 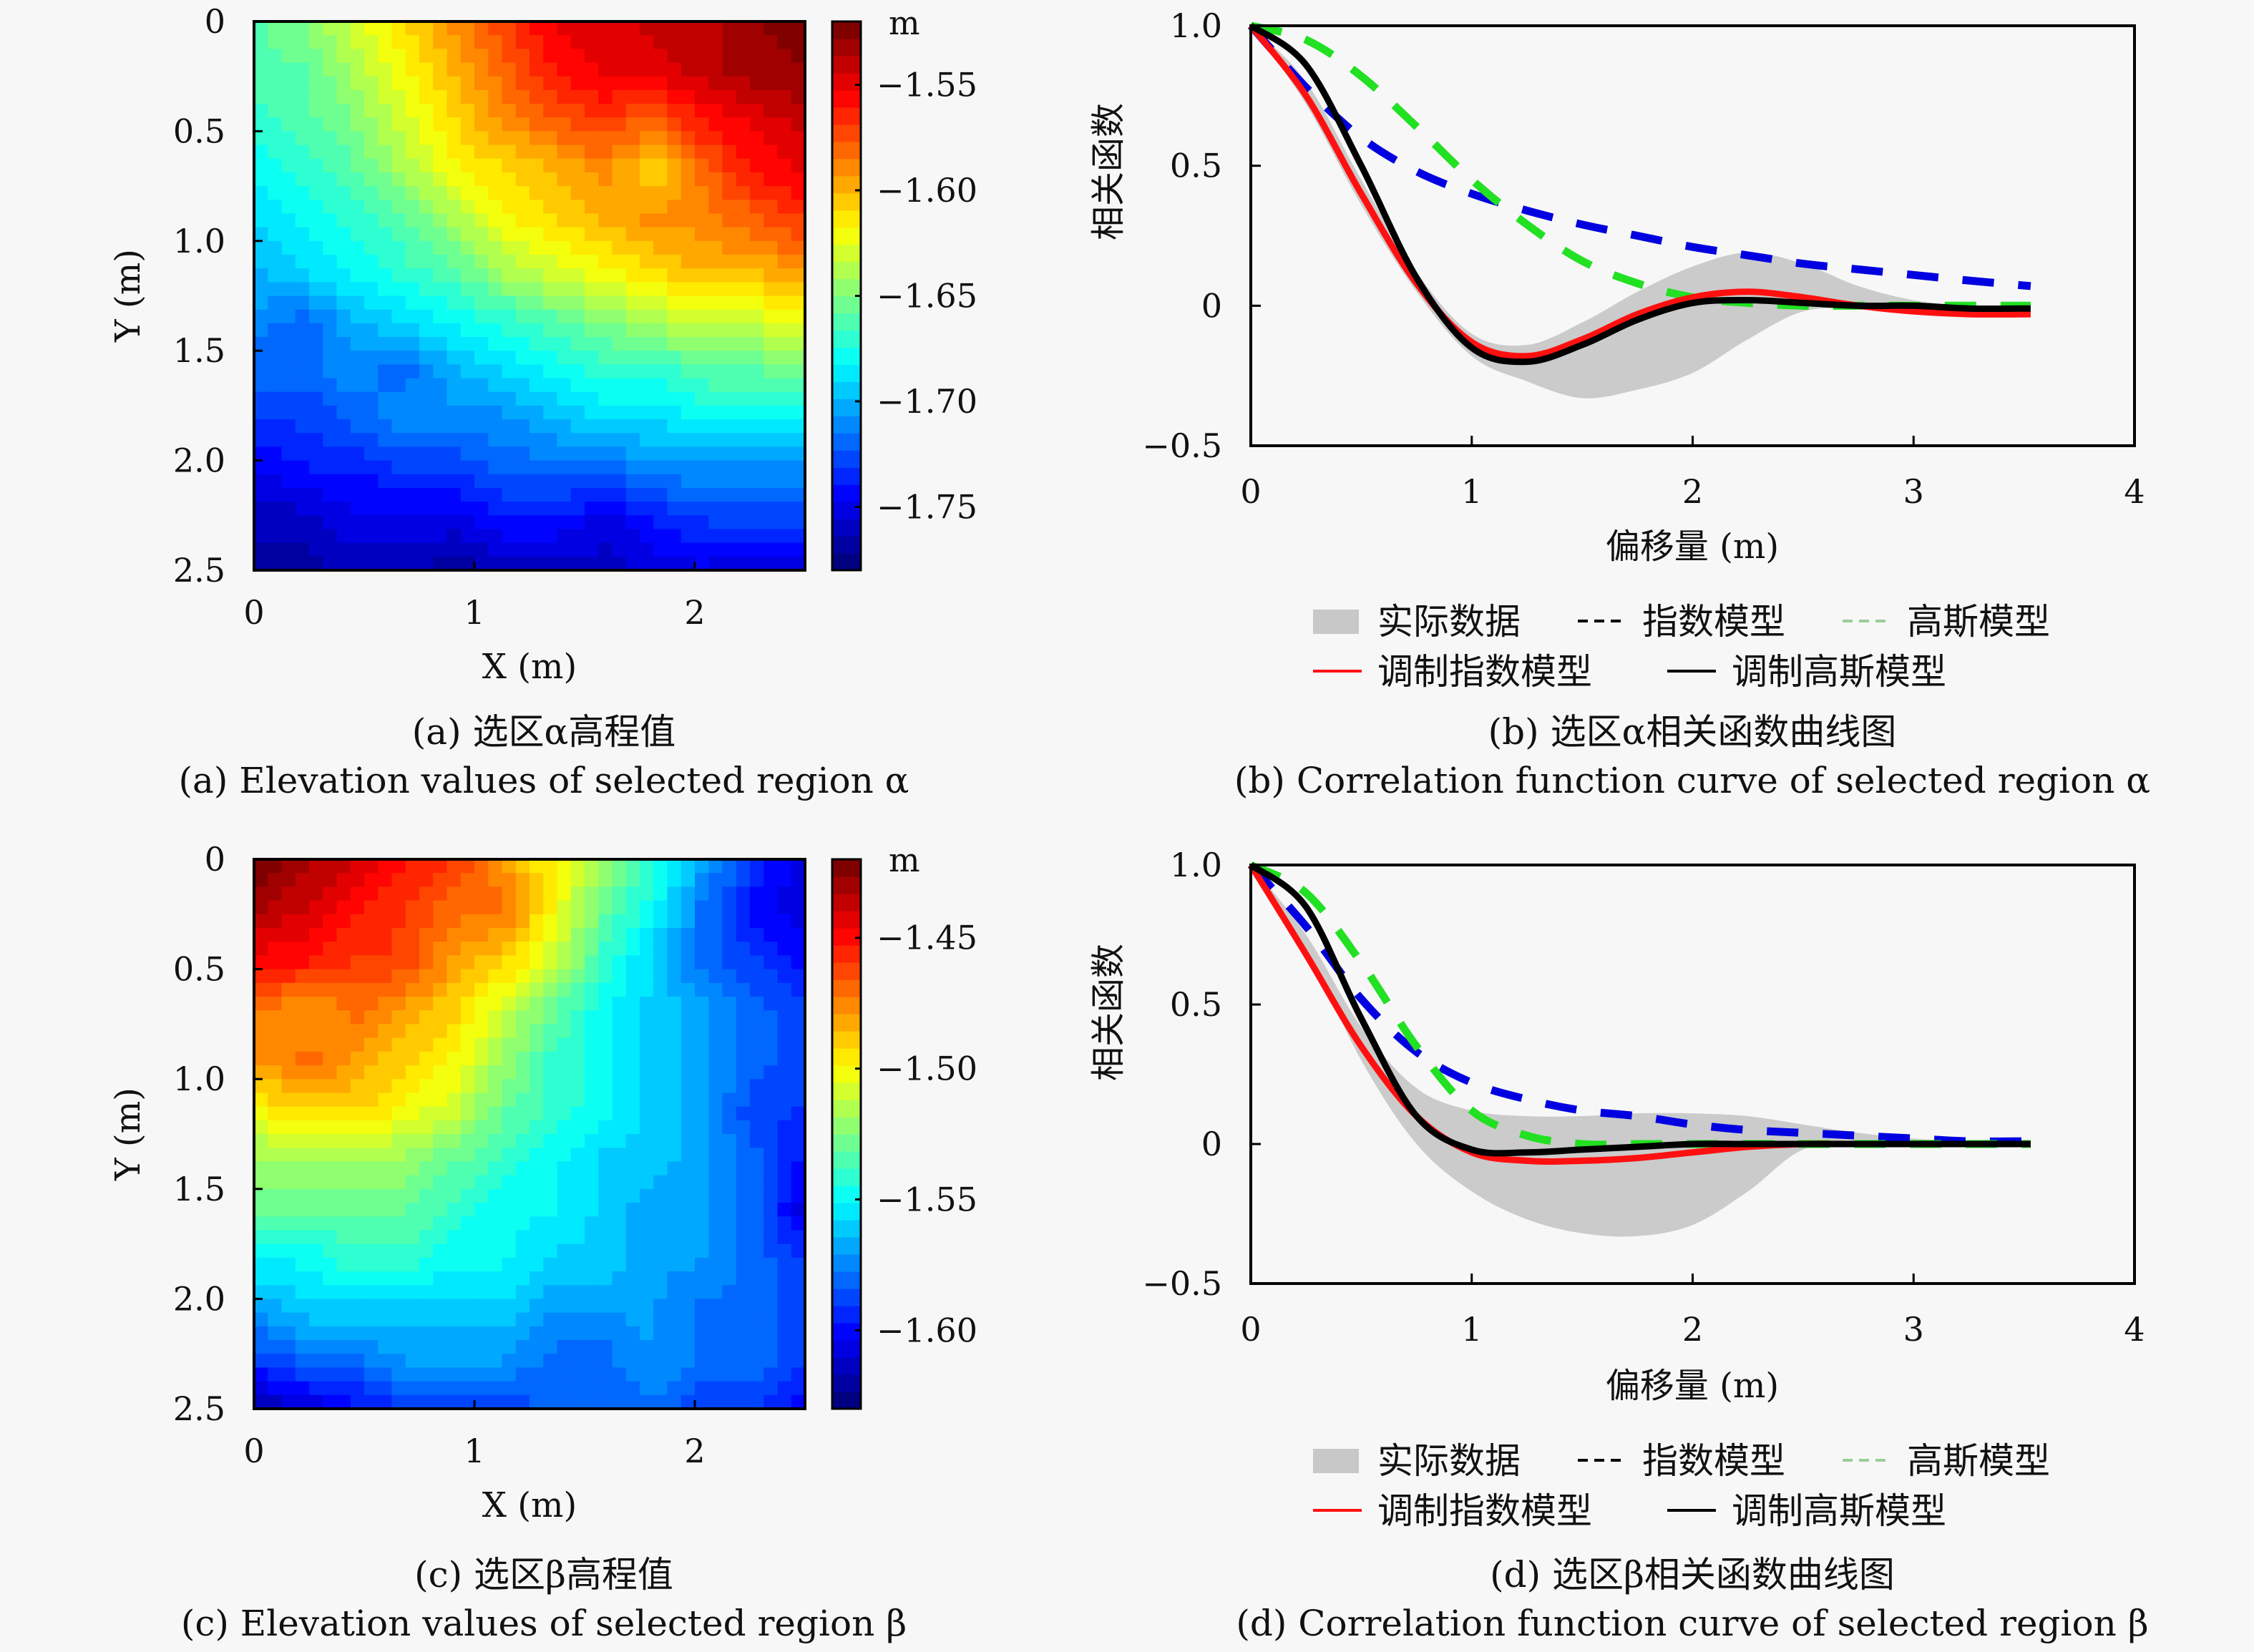 What do you see at coordinates (1182, 1283) in the screenshot?
I see `y-tick-label: −0.5` at bounding box center [1182, 1283].